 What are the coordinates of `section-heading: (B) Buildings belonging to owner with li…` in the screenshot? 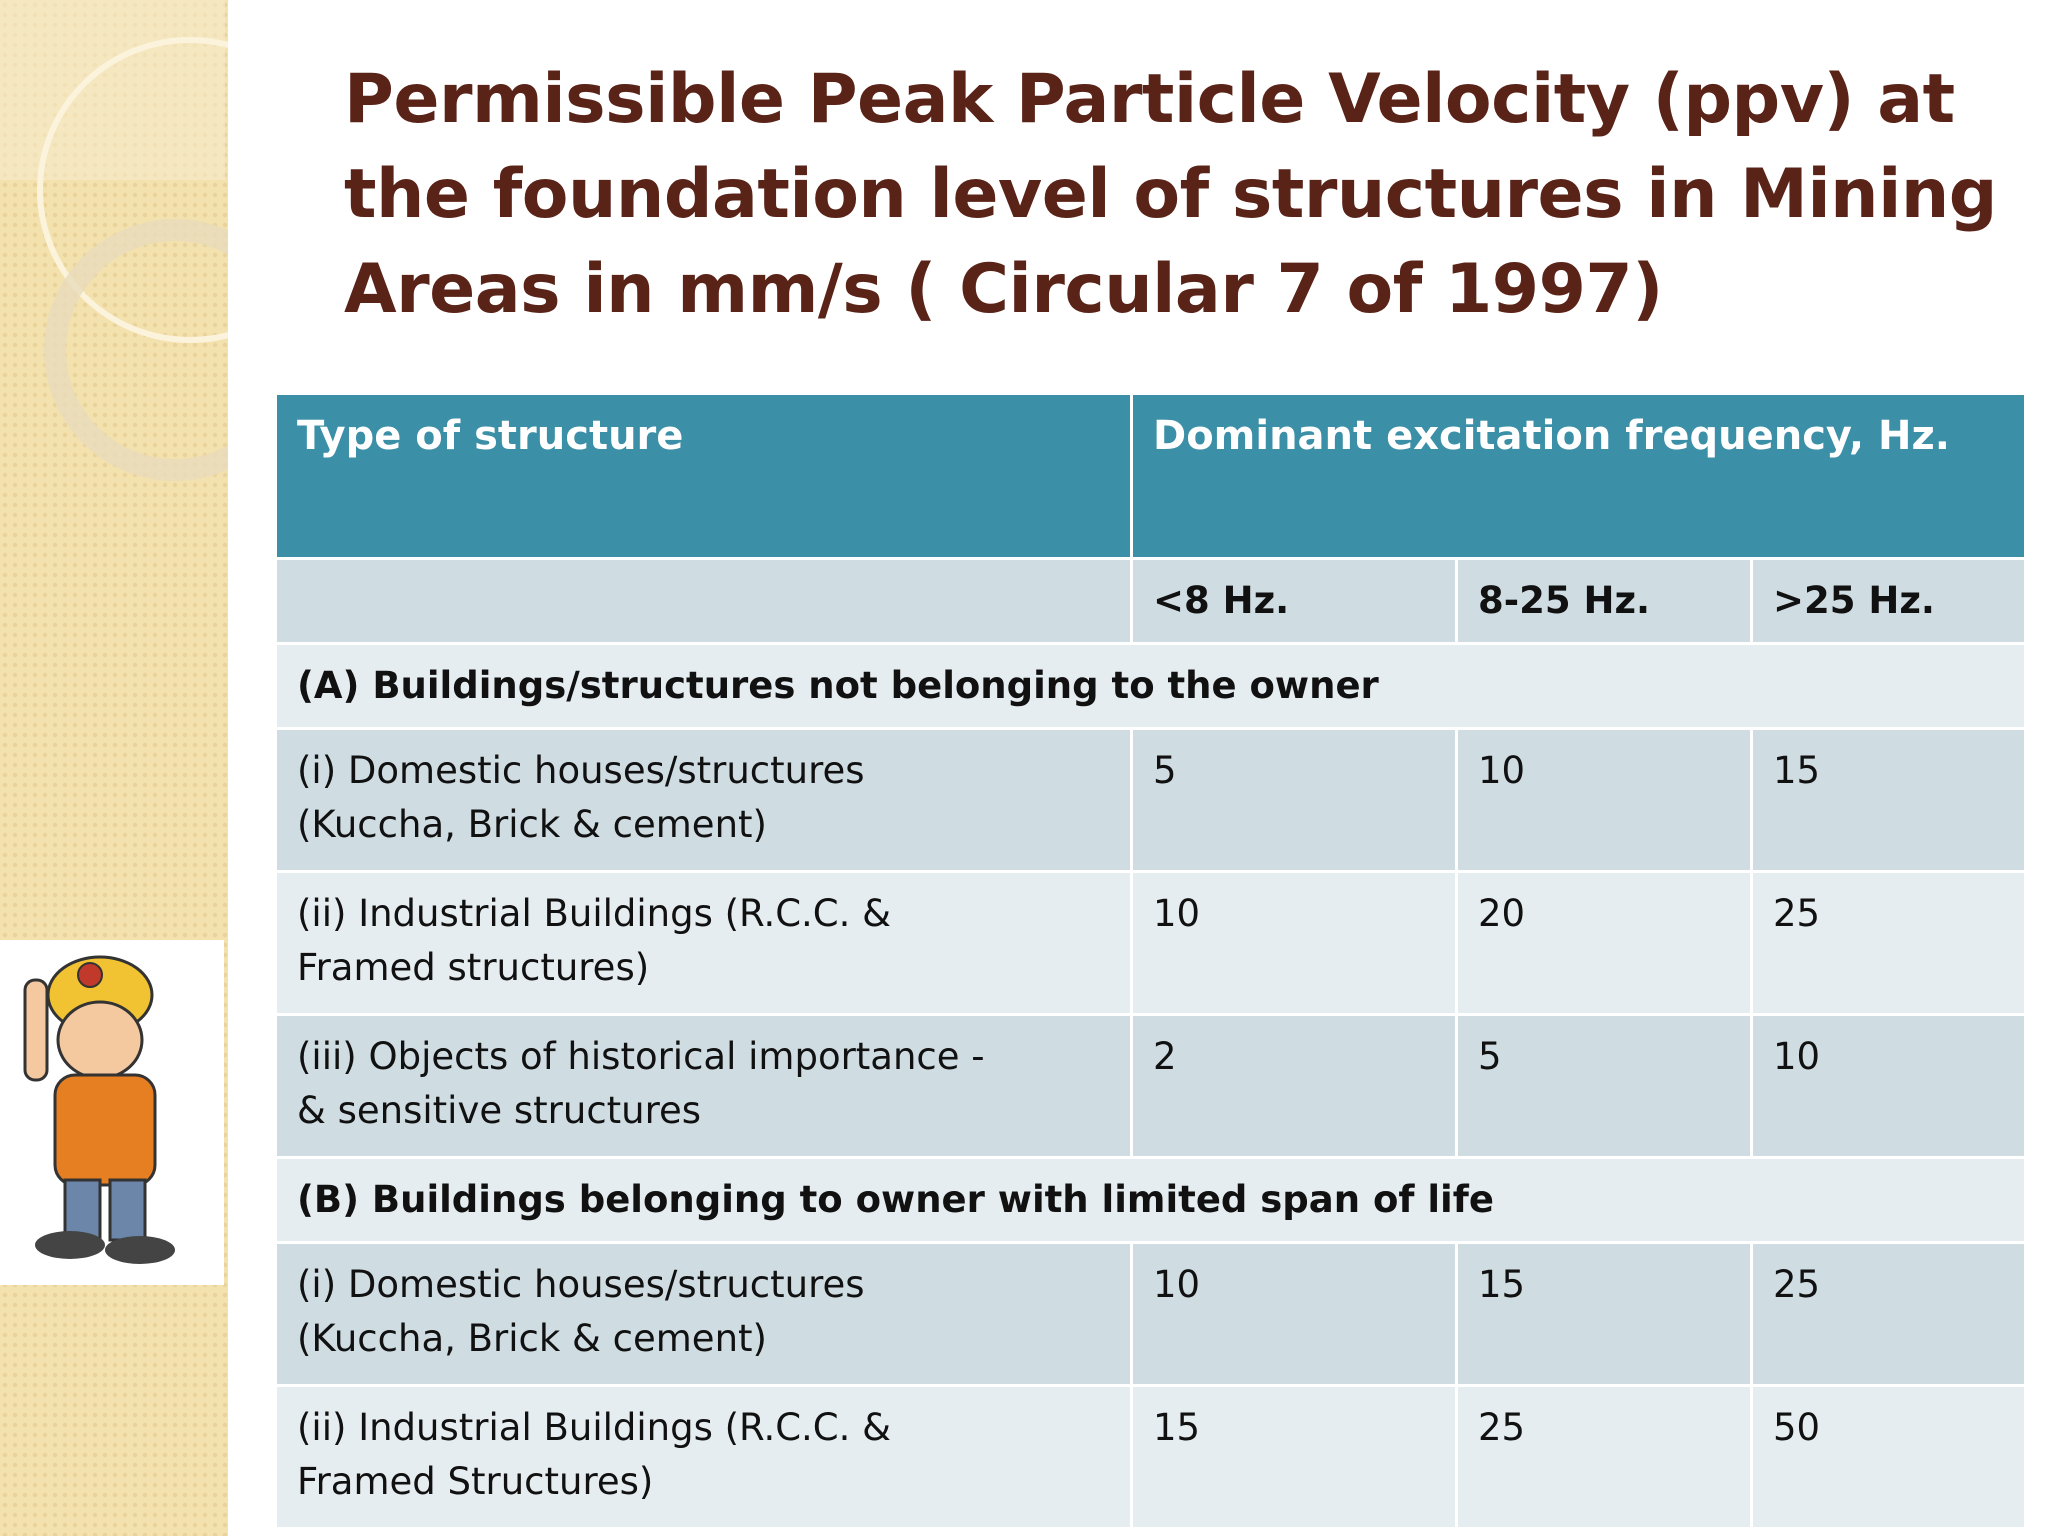 It's located at (1150, 1200).